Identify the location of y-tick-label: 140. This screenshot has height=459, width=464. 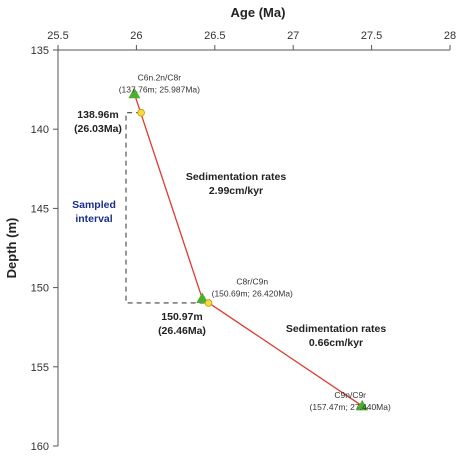
(40, 130).